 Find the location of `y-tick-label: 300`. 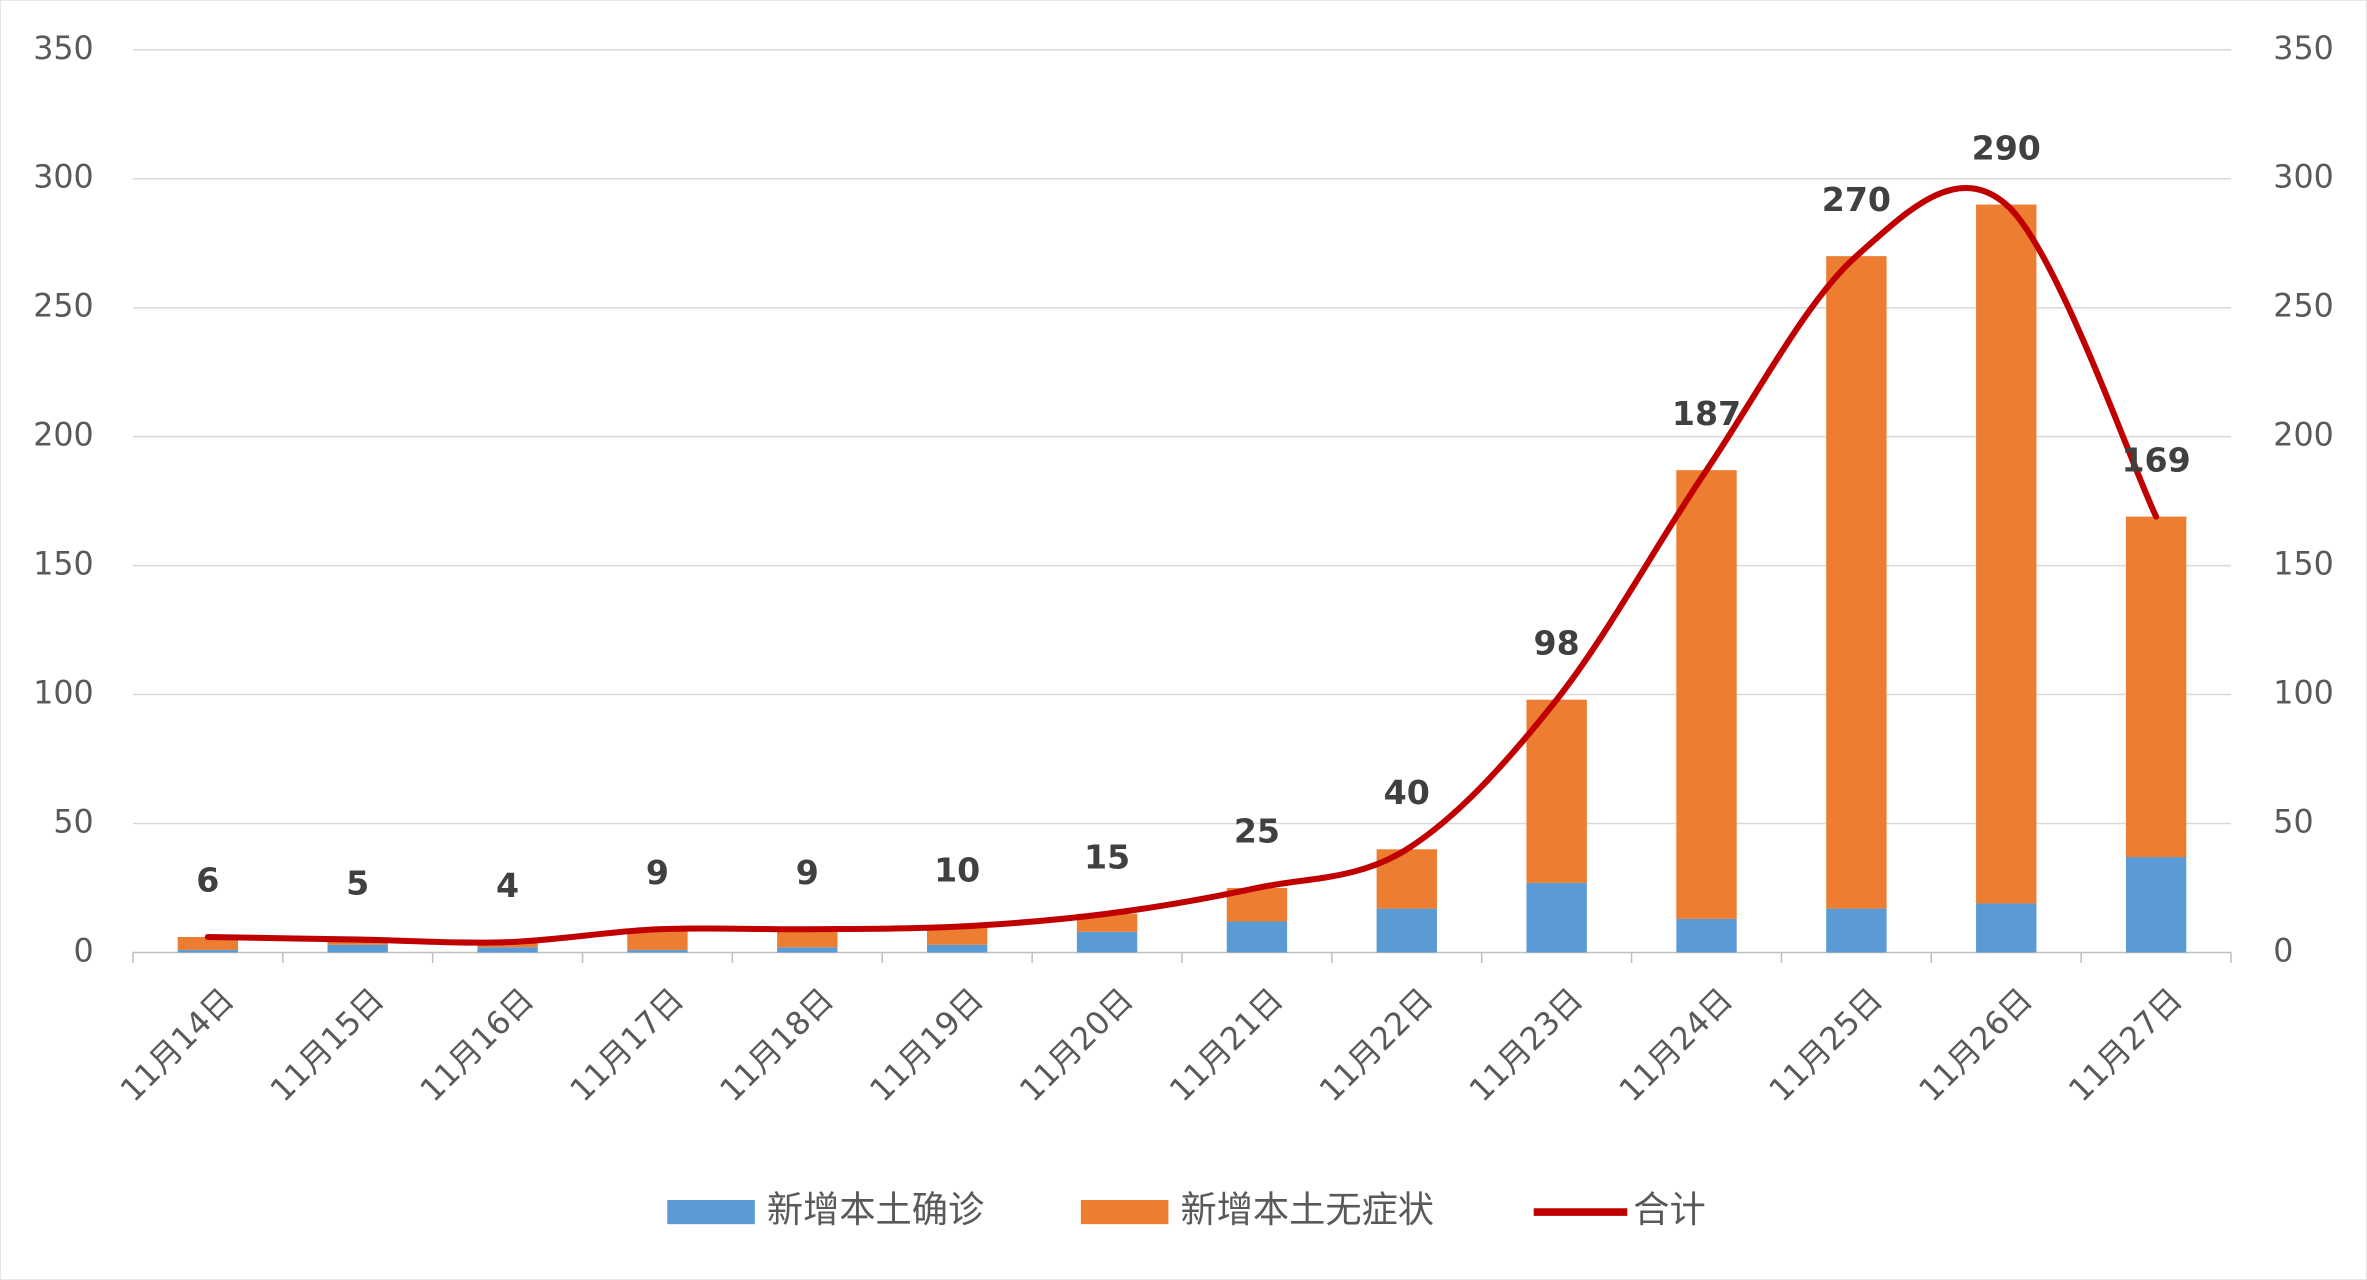

y-tick-label: 300 is located at coordinates (63, 178).